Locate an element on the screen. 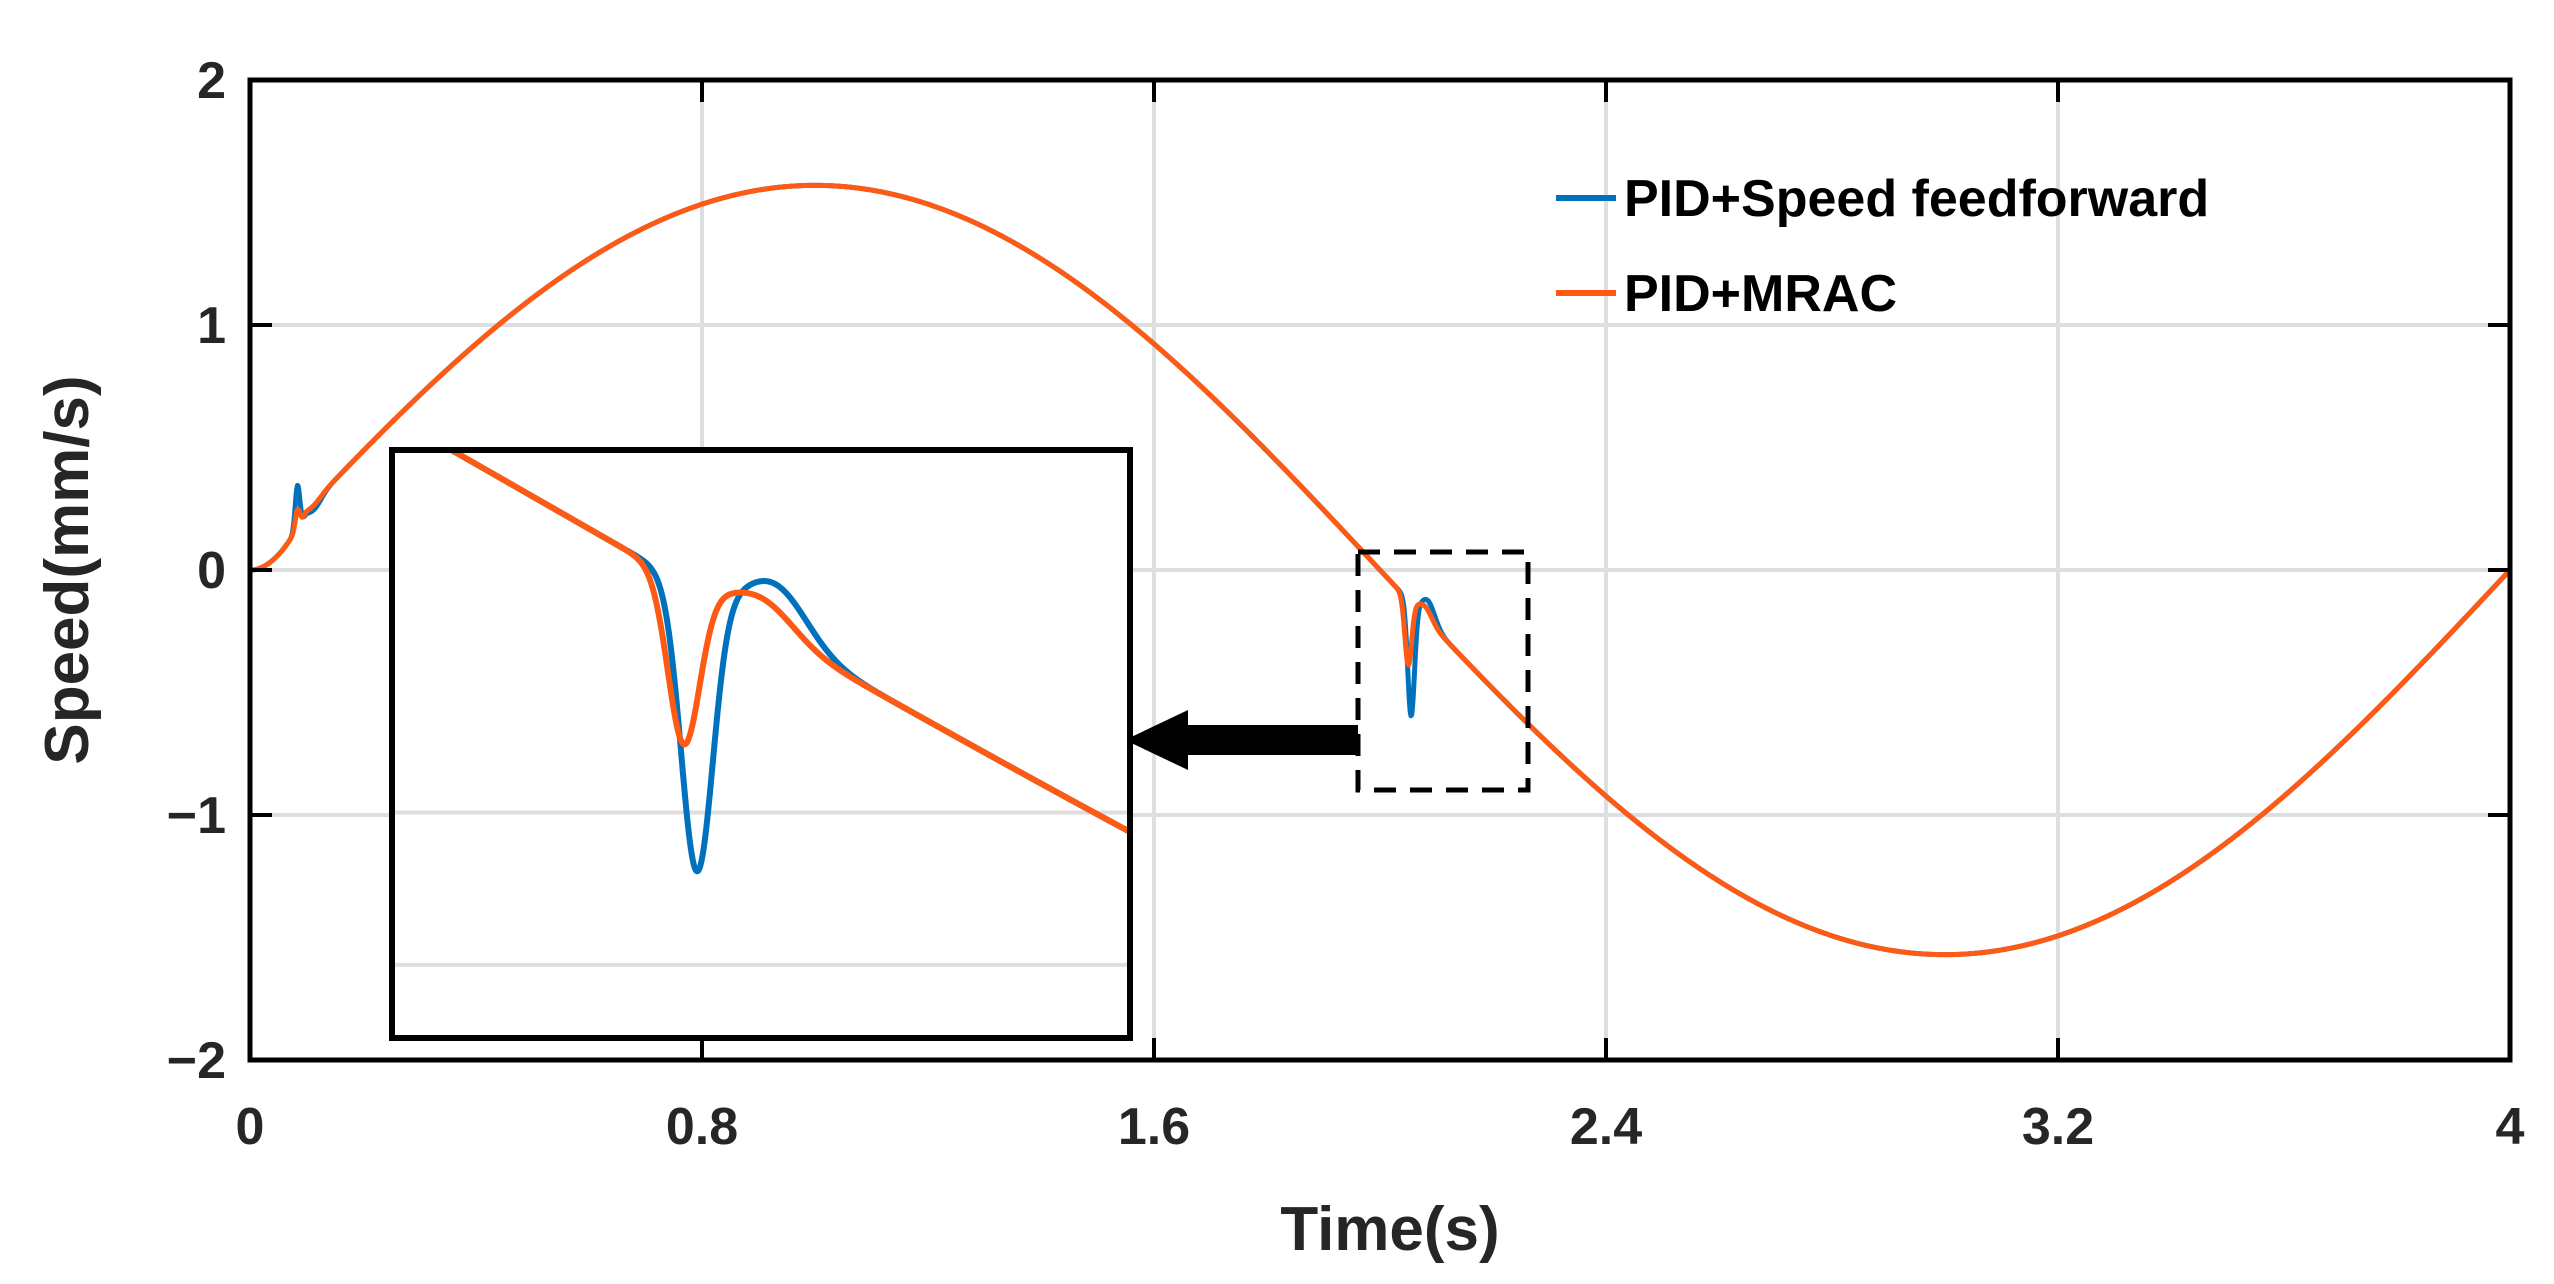  x-tick-label: 4 is located at coordinates (2510, 1127).